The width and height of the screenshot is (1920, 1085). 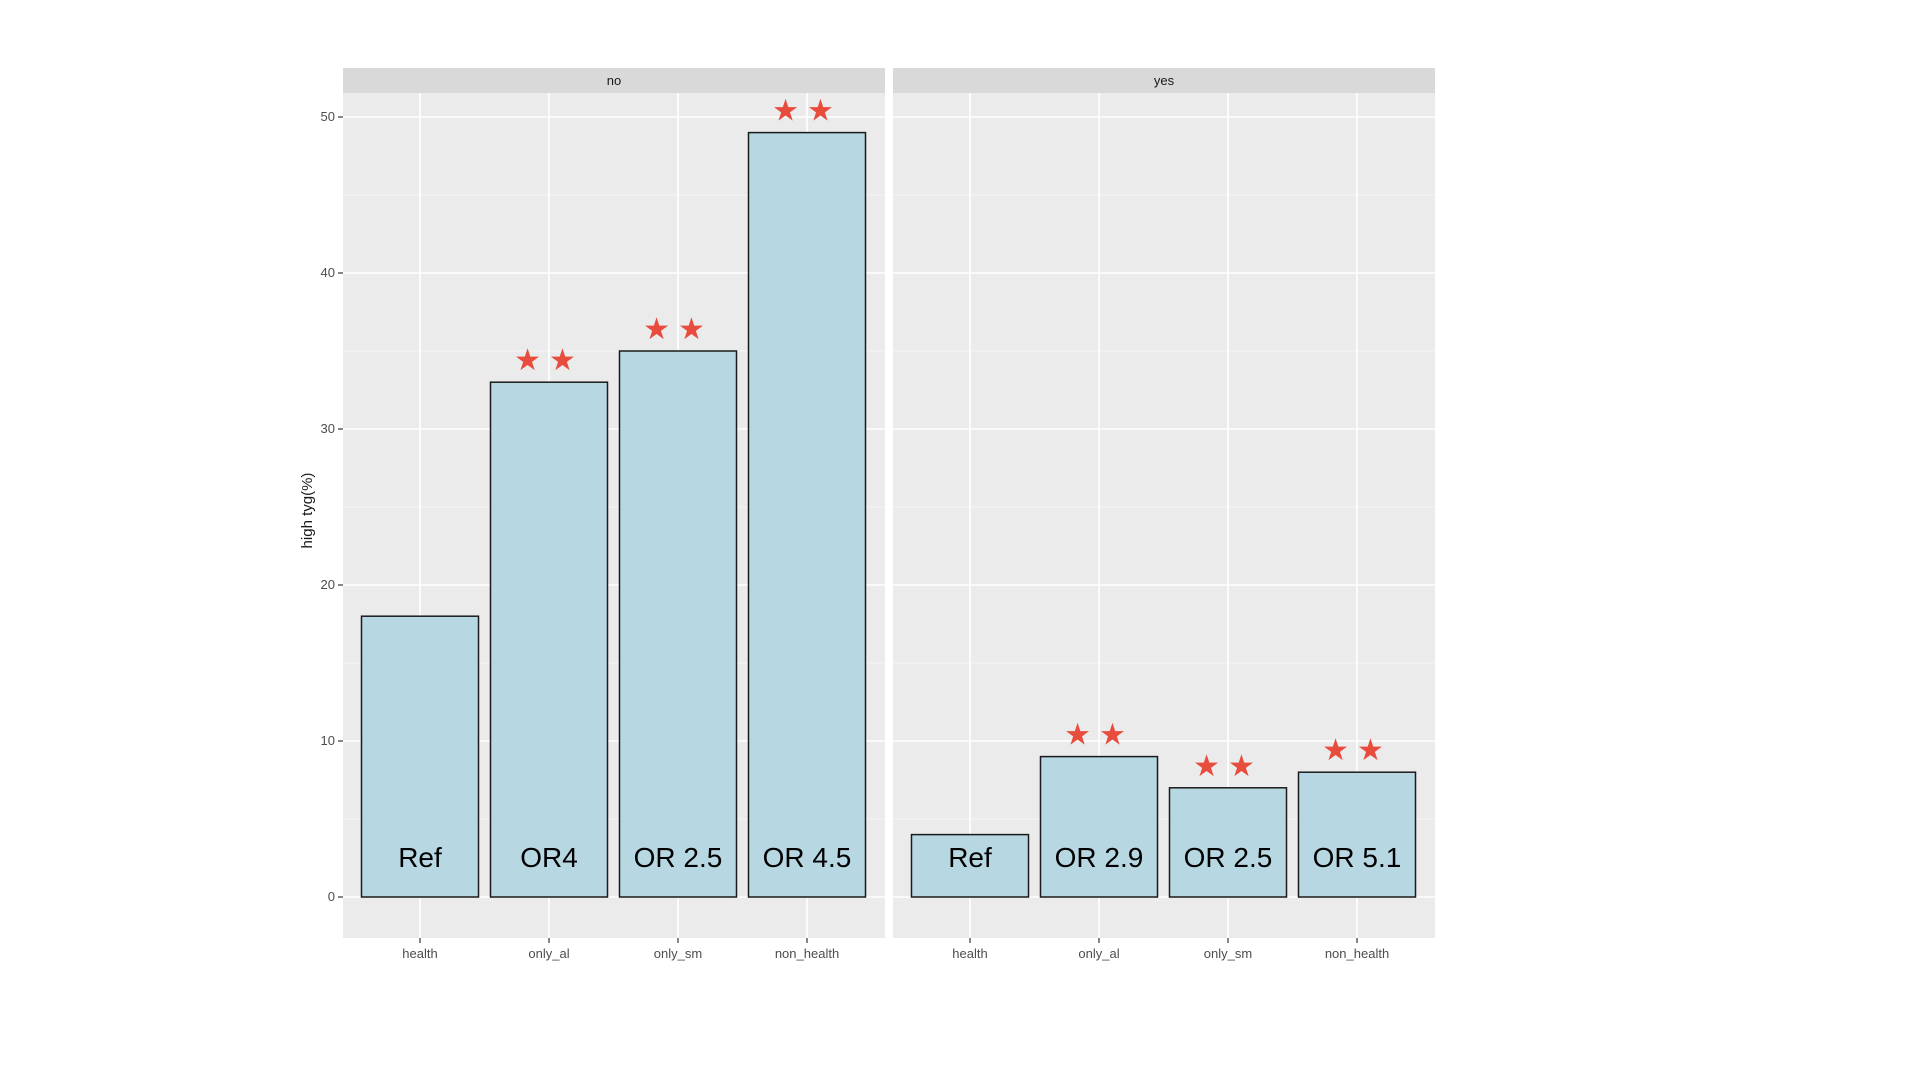 I want to click on bar-label: OR 2.9, so click(x=1099, y=857).